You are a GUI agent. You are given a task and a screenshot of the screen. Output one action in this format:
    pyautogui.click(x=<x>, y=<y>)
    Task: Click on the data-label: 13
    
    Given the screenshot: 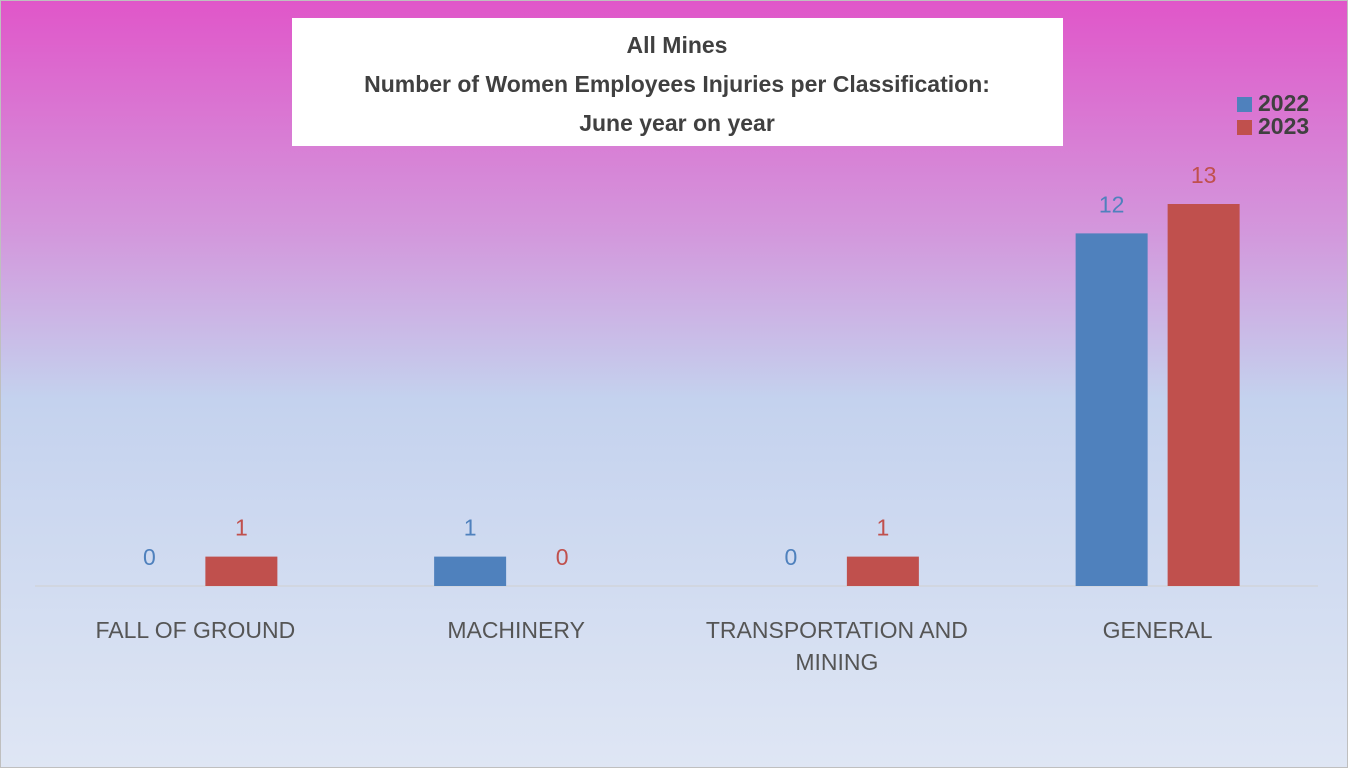 What is the action you would take?
    pyautogui.click(x=1204, y=175)
    